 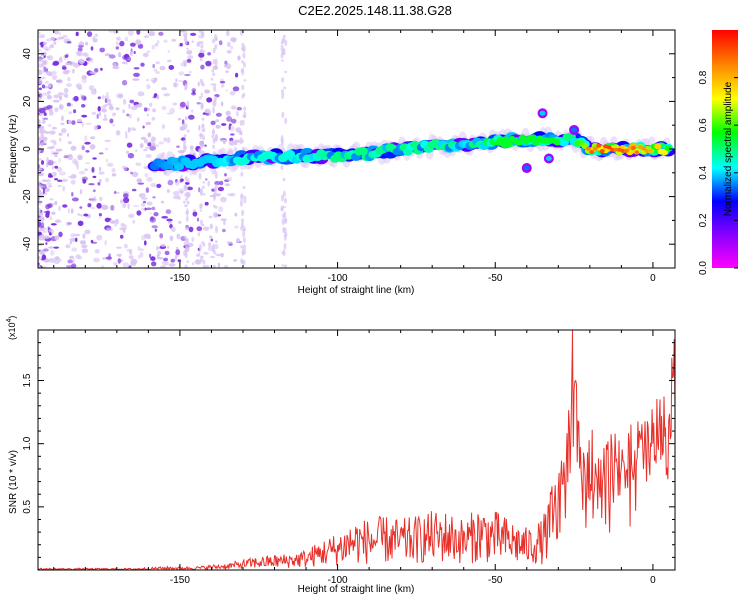 What do you see at coordinates (728, 148) in the screenshot?
I see `colorbar-label: Normalized spectral amplitude` at bounding box center [728, 148].